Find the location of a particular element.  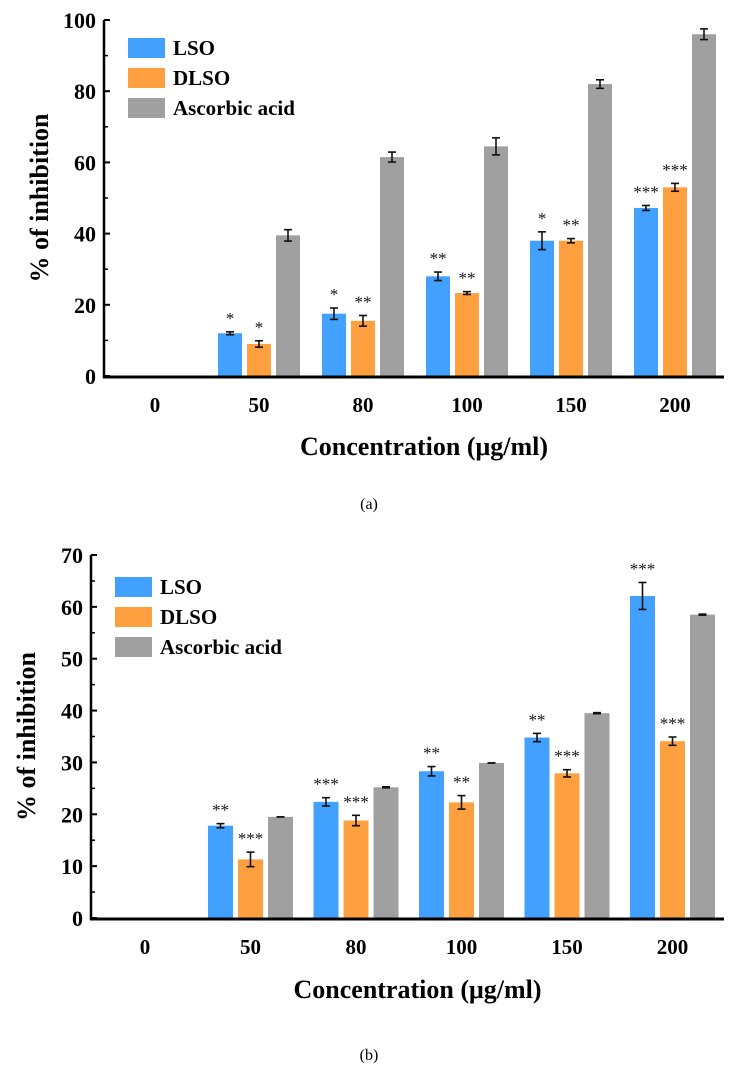

y-tick-label: 30 is located at coordinates (72, 762).